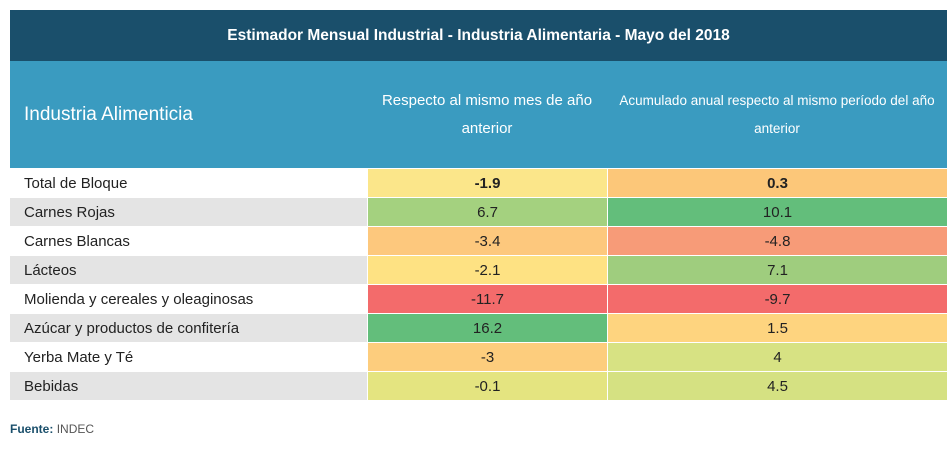 Image resolution: width=947 pixels, height=450 pixels. Describe the element at coordinates (188, 270) in the screenshot. I see `row-label: Lácteos` at that location.